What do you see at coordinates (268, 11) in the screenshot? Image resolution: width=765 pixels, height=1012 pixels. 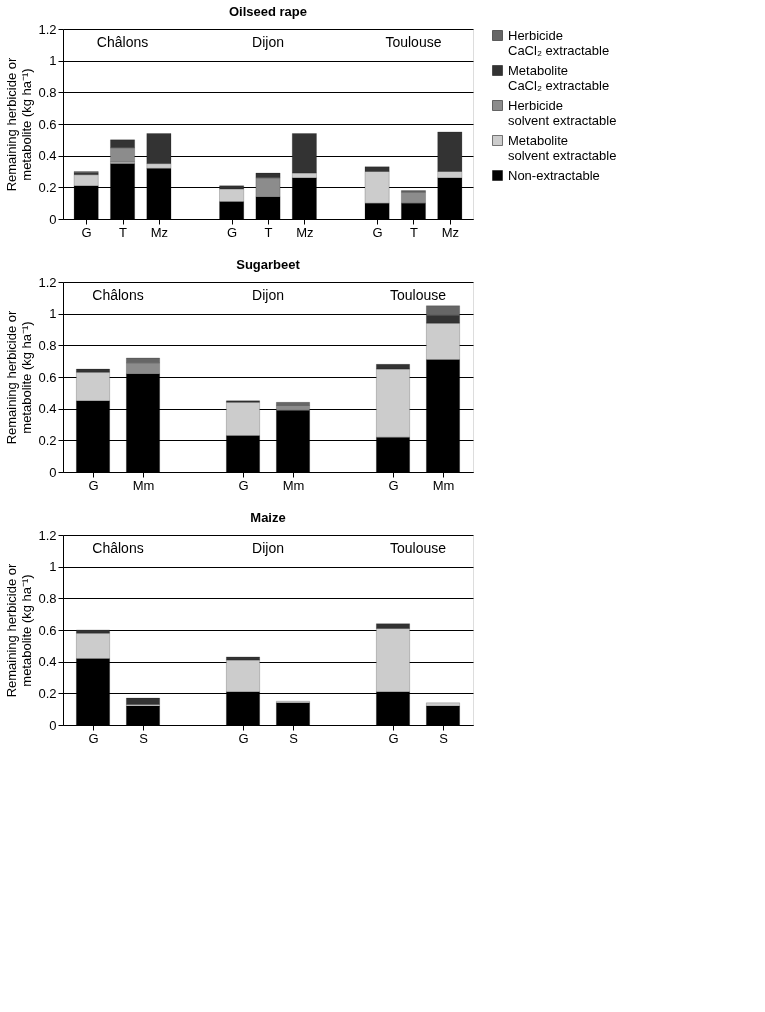 I see `chart-title: Oilseed rape` at bounding box center [268, 11].